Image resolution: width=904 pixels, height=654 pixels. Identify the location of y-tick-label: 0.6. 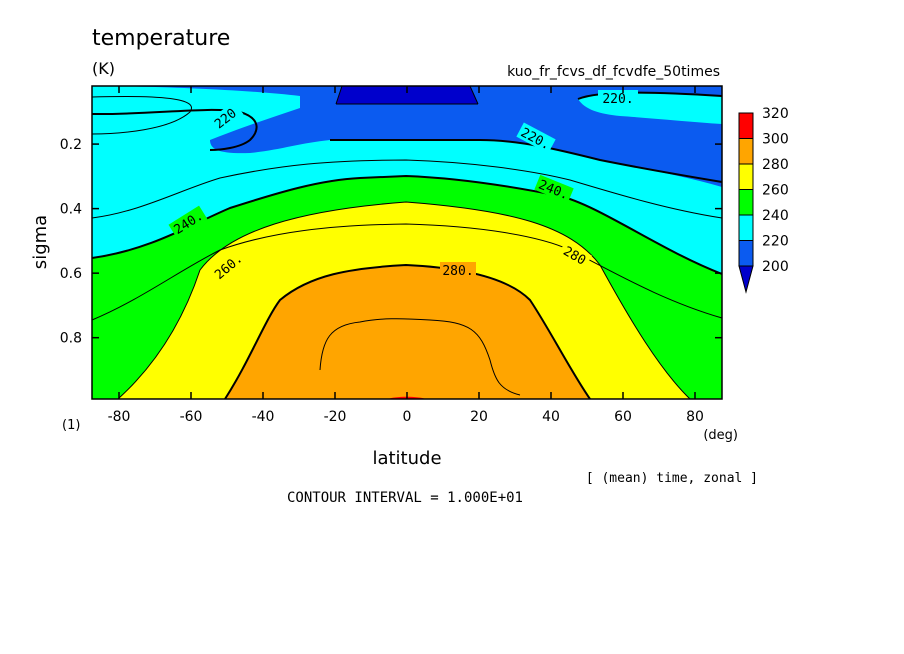
(71, 274).